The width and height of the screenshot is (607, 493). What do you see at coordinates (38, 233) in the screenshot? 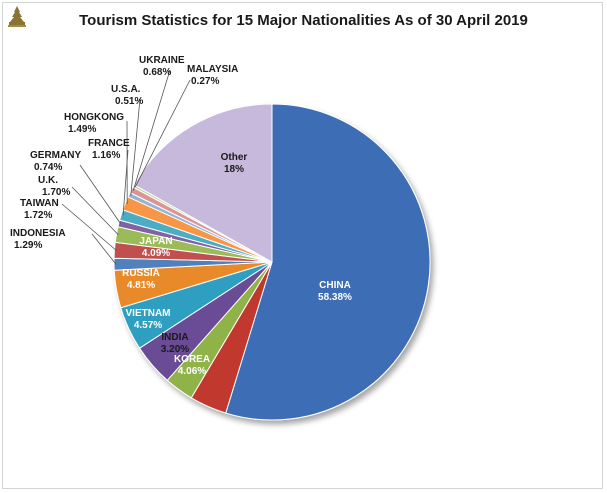
I see `slice-label-indonesia: INDONESIA` at bounding box center [38, 233].